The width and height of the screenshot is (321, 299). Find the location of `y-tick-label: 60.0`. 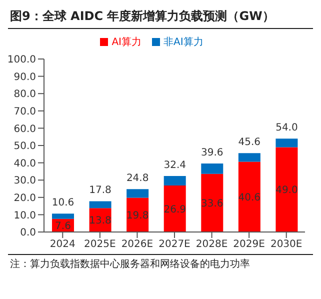

y-tick-label: 60.0 is located at coordinates (25, 129).